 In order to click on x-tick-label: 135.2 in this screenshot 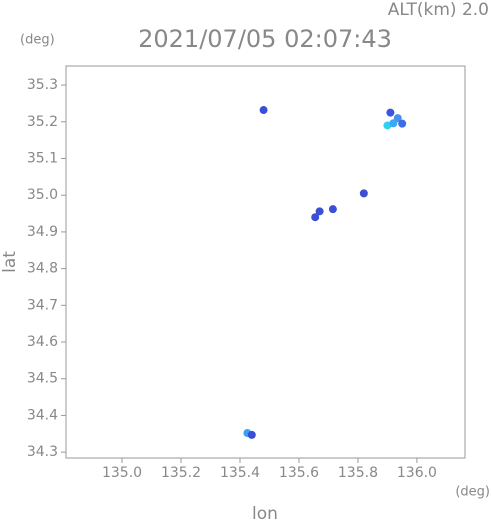, I will do `click(181, 473)`.